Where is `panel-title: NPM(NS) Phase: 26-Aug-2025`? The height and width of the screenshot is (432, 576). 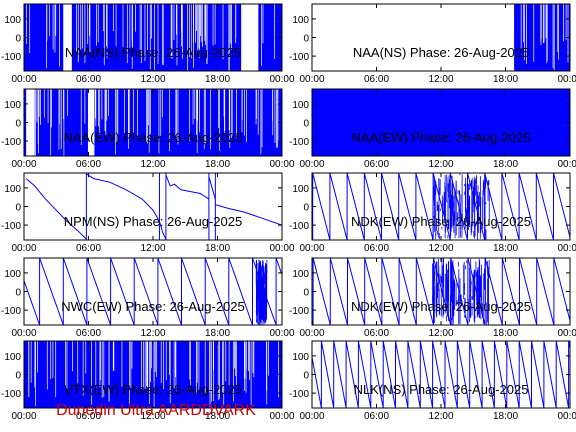 panel-title: NPM(NS) Phase: 26-Aug-2025 is located at coordinates (153, 221).